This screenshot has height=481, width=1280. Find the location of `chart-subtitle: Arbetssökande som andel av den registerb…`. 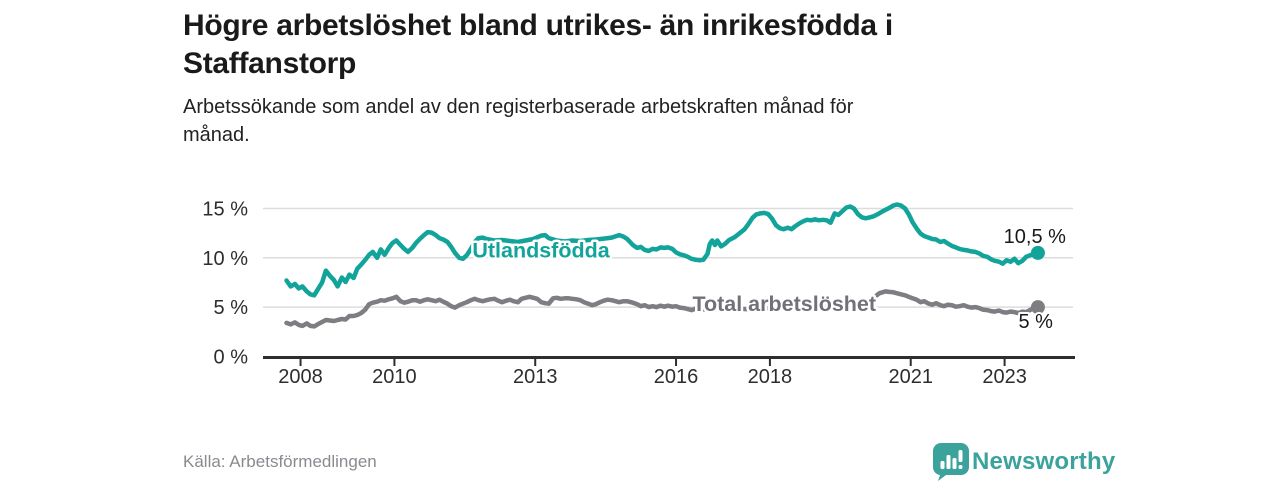

chart-subtitle: Arbetssökande som andel av den registerb… is located at coordinates (623, 121).